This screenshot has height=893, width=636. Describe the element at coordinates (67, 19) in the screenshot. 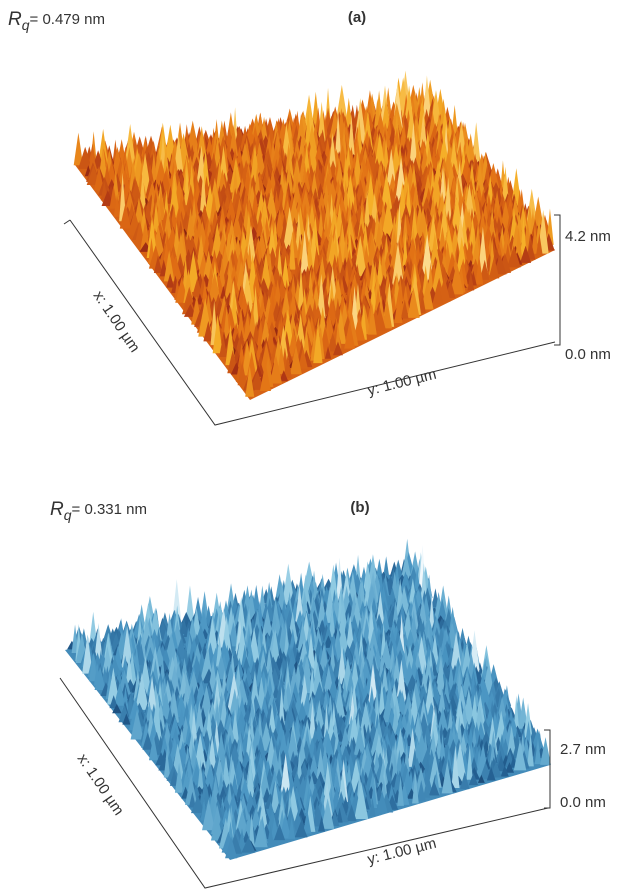

I see `rq-value: = 0.479 nm` at that location.